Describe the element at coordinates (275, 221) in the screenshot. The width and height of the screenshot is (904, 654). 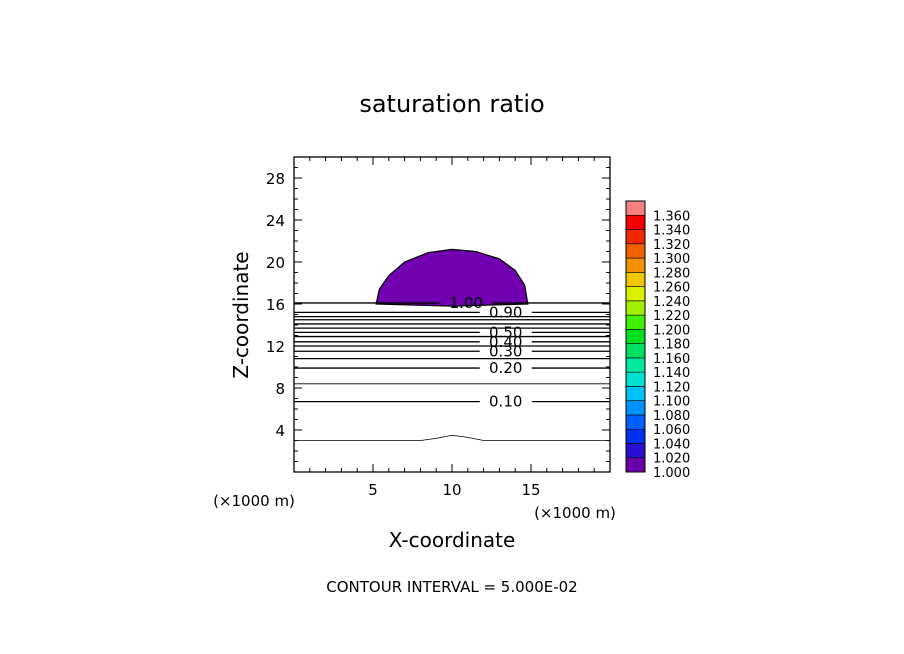
I see `y-tick-label: 24` at that location.